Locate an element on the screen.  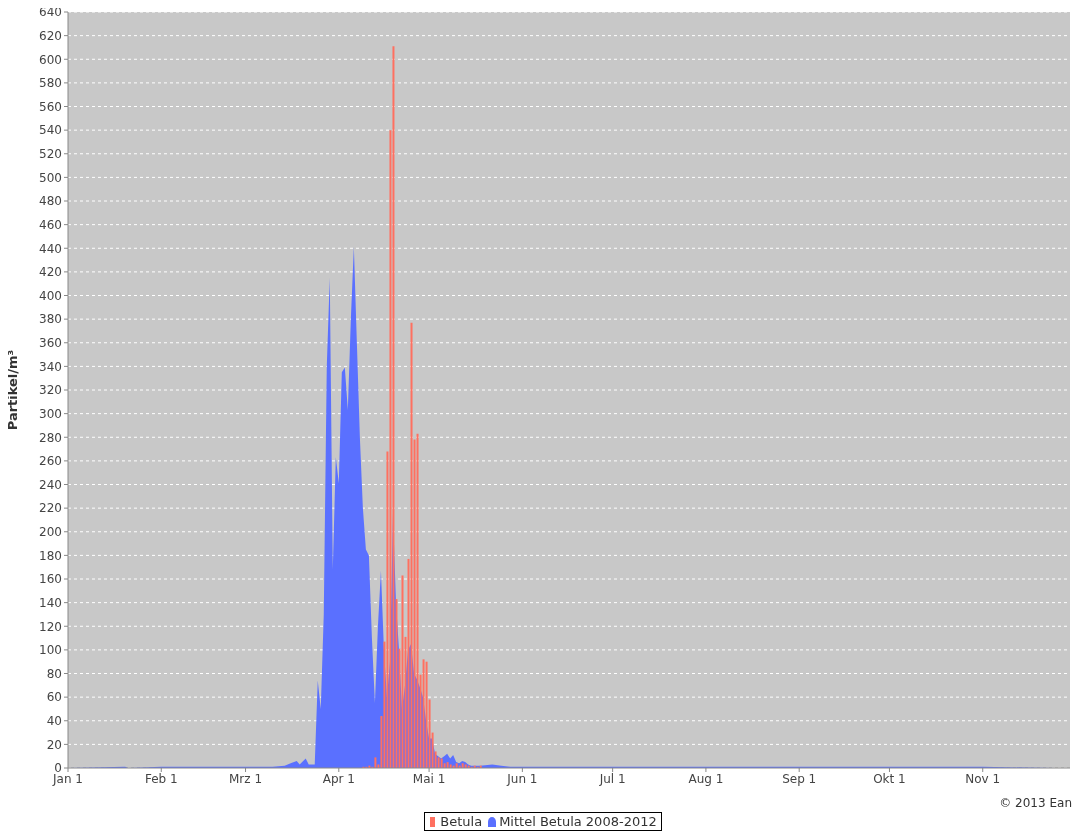
y-tick-label: 260 is located at coordinates (50, 461).